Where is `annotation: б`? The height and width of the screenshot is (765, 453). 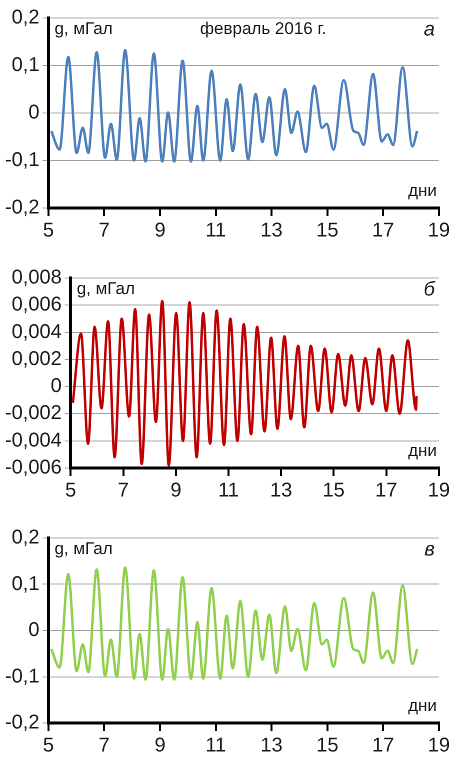
annotation: б is located at coordinates (430, 289).